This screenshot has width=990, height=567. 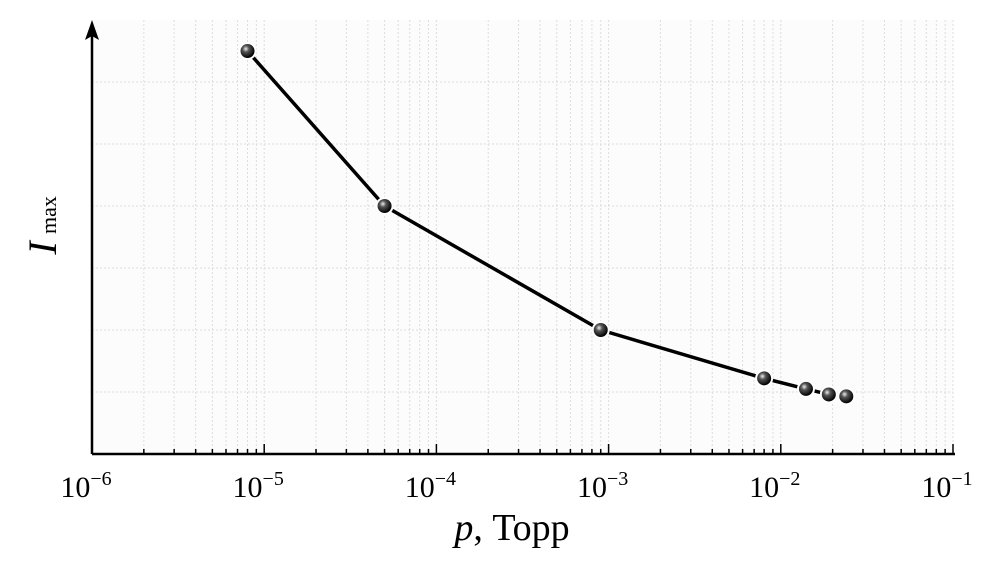 What do you see at coordinates (617, 479) in the screenshot?
I see `x-tick-label-exponent: −3` at bounding box center [617, 479].